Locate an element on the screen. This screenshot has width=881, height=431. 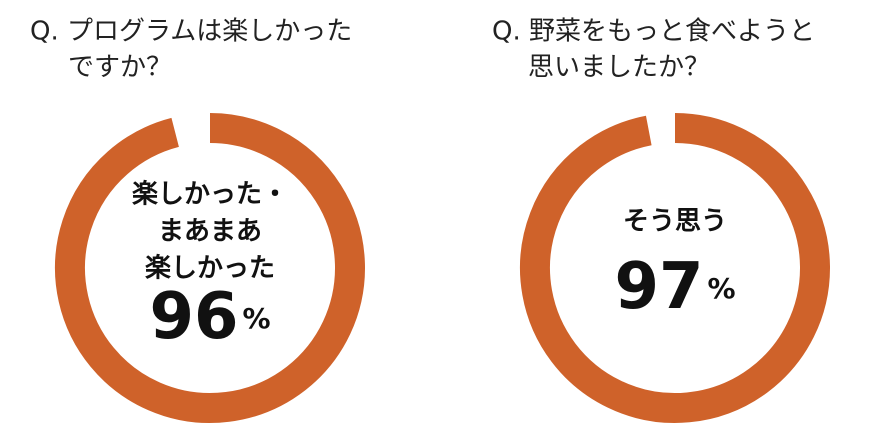
center-label: 楽しかった・ is located at coordinates (210, 195).